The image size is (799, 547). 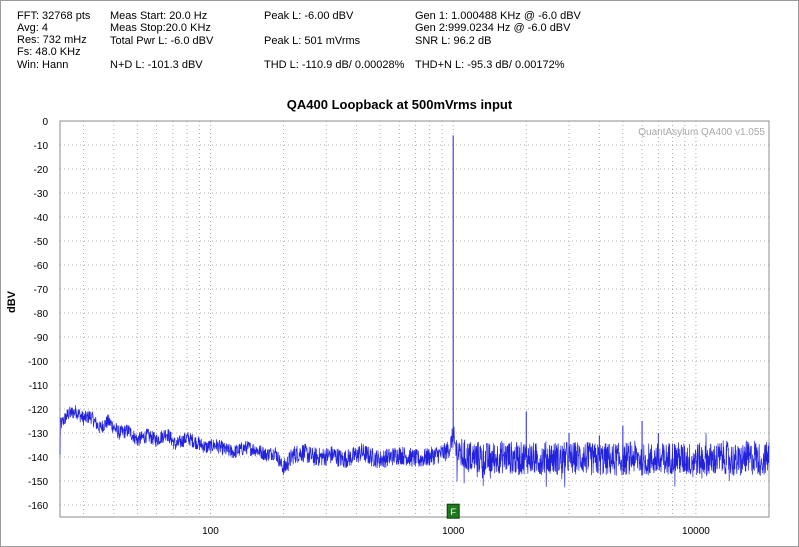 What do you see at coordinates (49, 52) in the screenshot?
I see `stat-fs: Fs: 48.0 KHz` at bounding box center [49, 52].